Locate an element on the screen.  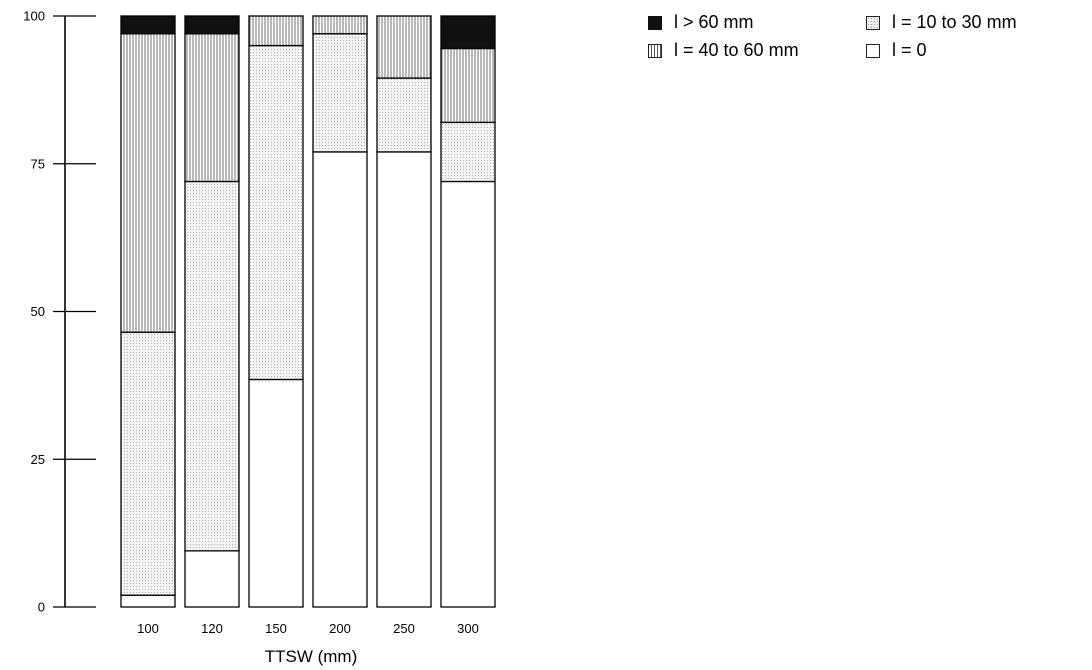
y-tick-label: 100 is located at coordinates (34, 16).